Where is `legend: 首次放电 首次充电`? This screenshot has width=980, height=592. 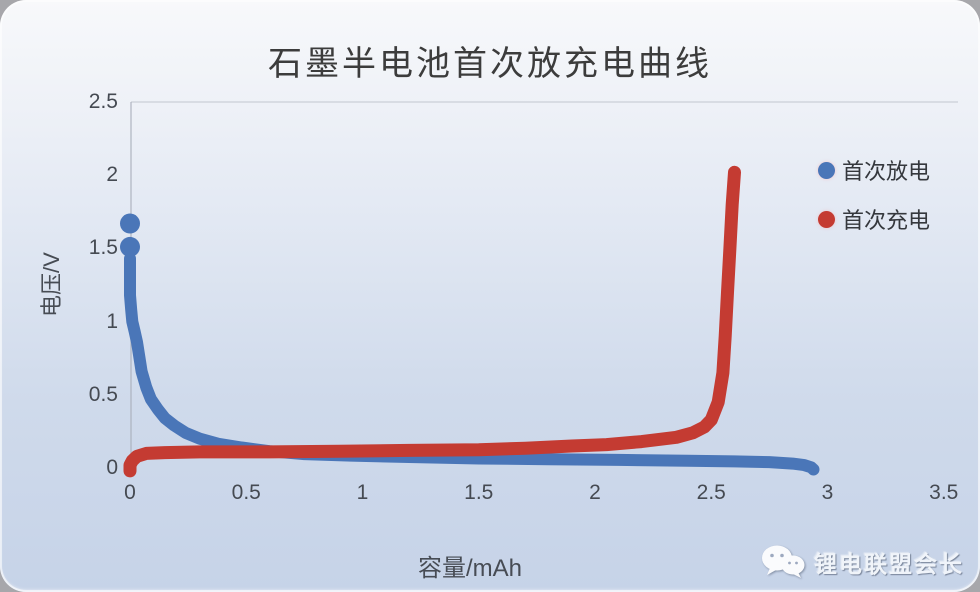
legend: 首次放电 首次充电 is located at coordinates (874, 203).